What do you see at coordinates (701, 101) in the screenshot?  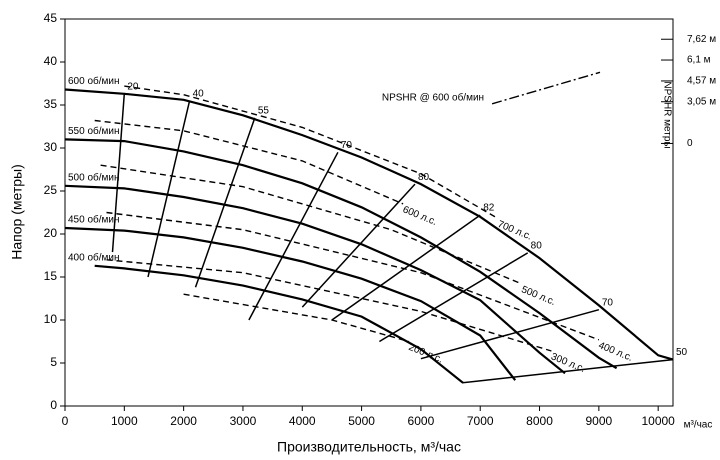 I see `y2-tick-label: 3,05 м` at bounding box center [701, 101].